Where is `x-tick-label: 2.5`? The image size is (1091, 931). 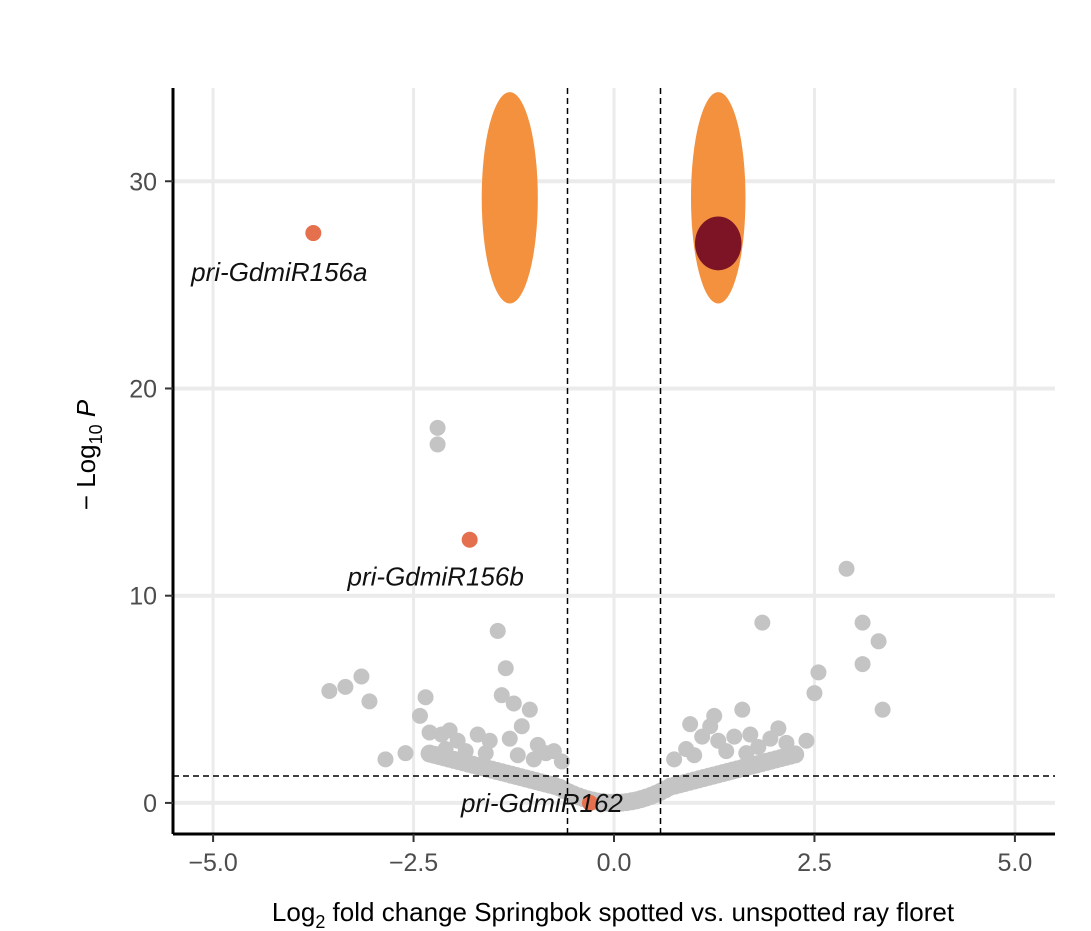
x-tick-label: 2.5 is located at coordinates (814, 863).